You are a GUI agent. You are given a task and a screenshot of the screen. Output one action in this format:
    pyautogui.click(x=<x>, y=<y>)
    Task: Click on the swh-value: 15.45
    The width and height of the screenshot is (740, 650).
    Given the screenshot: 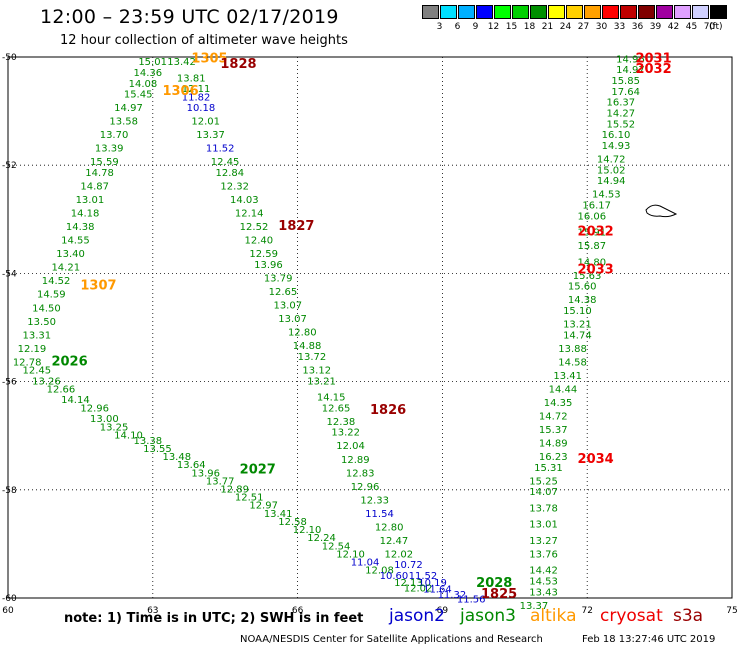 What is the action you would take?
    pyautogui.click(x=138, y=95)
    